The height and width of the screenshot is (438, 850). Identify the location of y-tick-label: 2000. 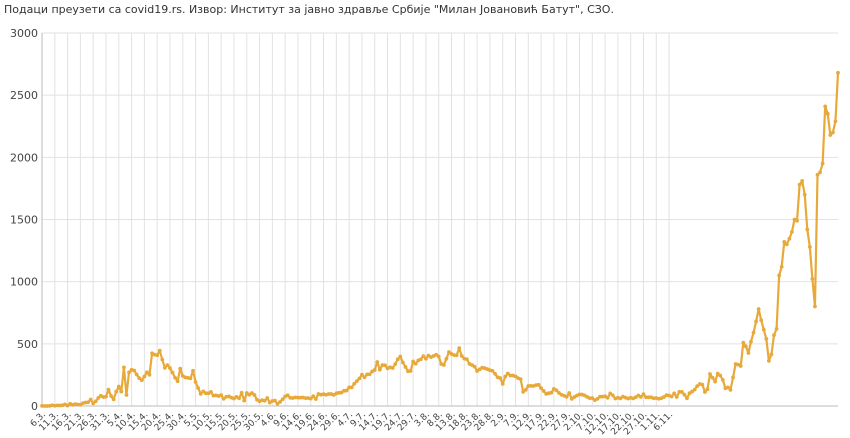
(24, 157).